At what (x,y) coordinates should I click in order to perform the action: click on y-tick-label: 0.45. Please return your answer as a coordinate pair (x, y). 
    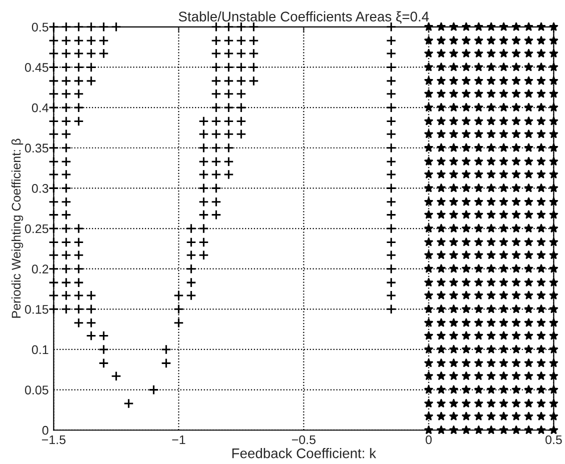
    Looking at the image, I should click on (36, 67).